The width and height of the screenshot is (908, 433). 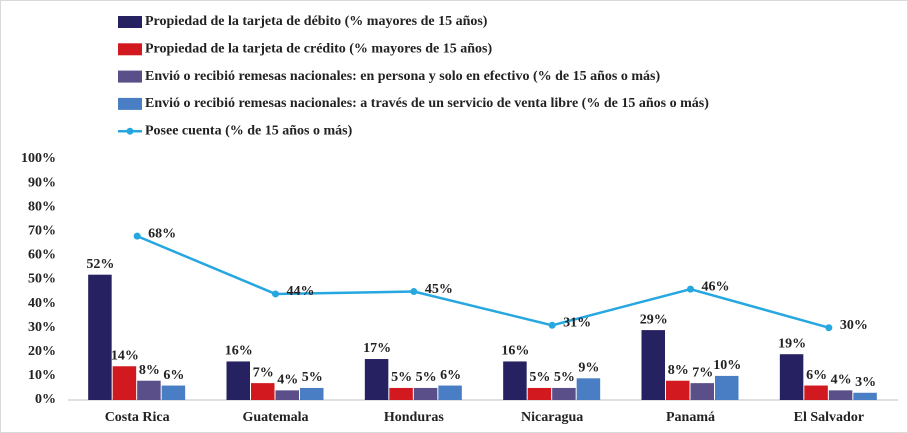 What do you see at coordinates (727, 365) in the screenshot?
I see `bar-value-label: 10%` at bounding box center [727, 365].